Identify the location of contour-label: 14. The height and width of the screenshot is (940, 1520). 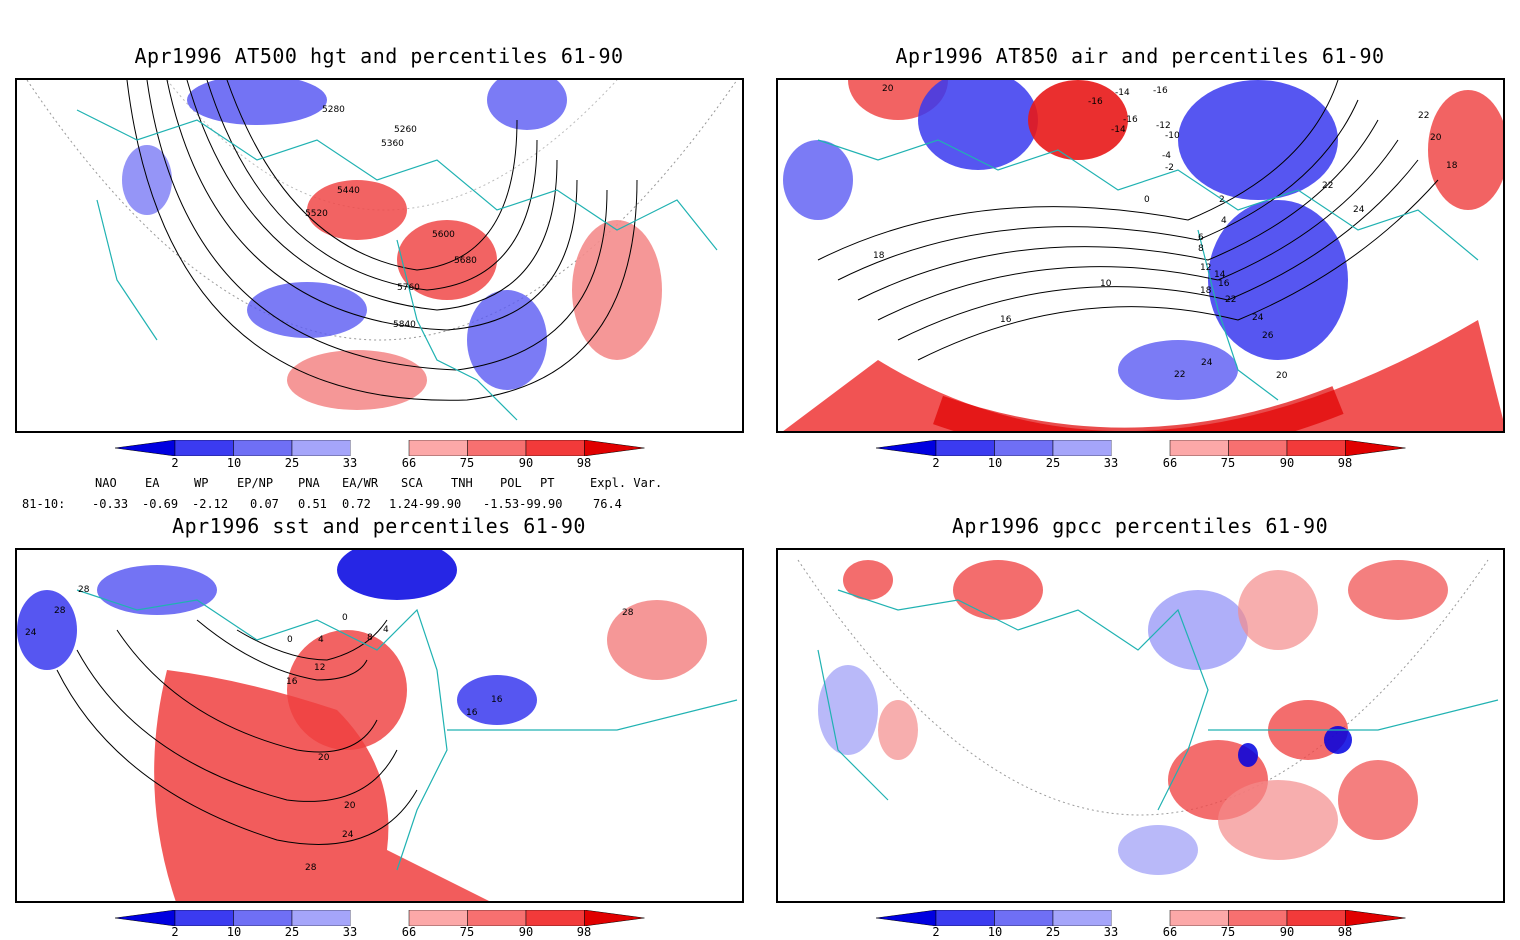
(1220, 275).